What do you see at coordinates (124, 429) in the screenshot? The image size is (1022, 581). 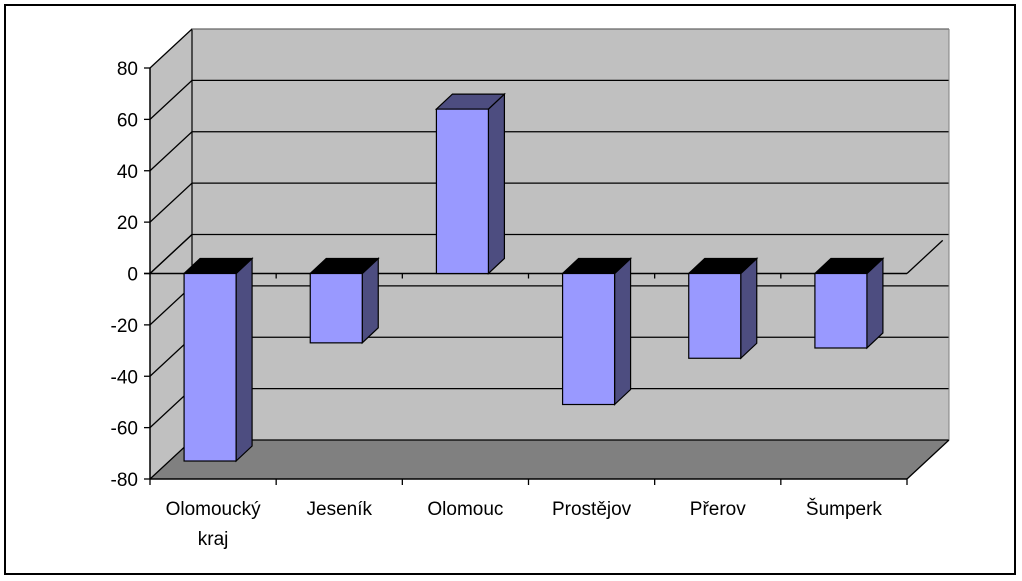 I see `y-tick-label: -60` at bounding box center [124, 429].